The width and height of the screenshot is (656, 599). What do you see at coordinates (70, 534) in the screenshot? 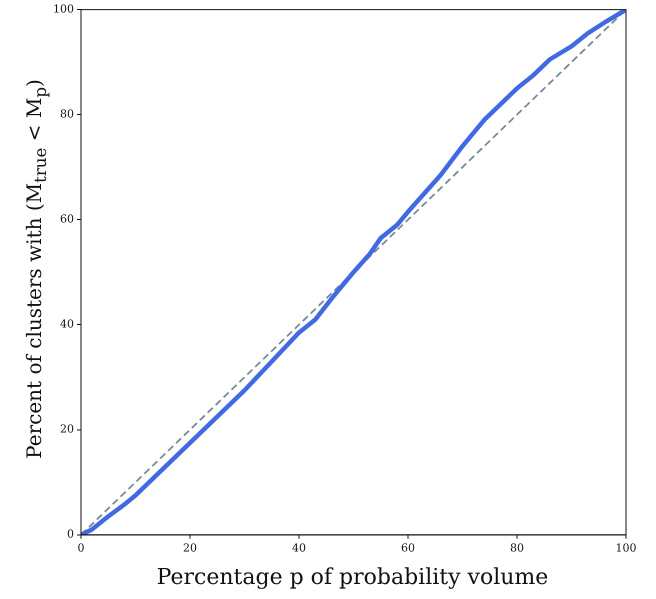
I see `y-tick-label: 0` at bounding box center [70, 534].